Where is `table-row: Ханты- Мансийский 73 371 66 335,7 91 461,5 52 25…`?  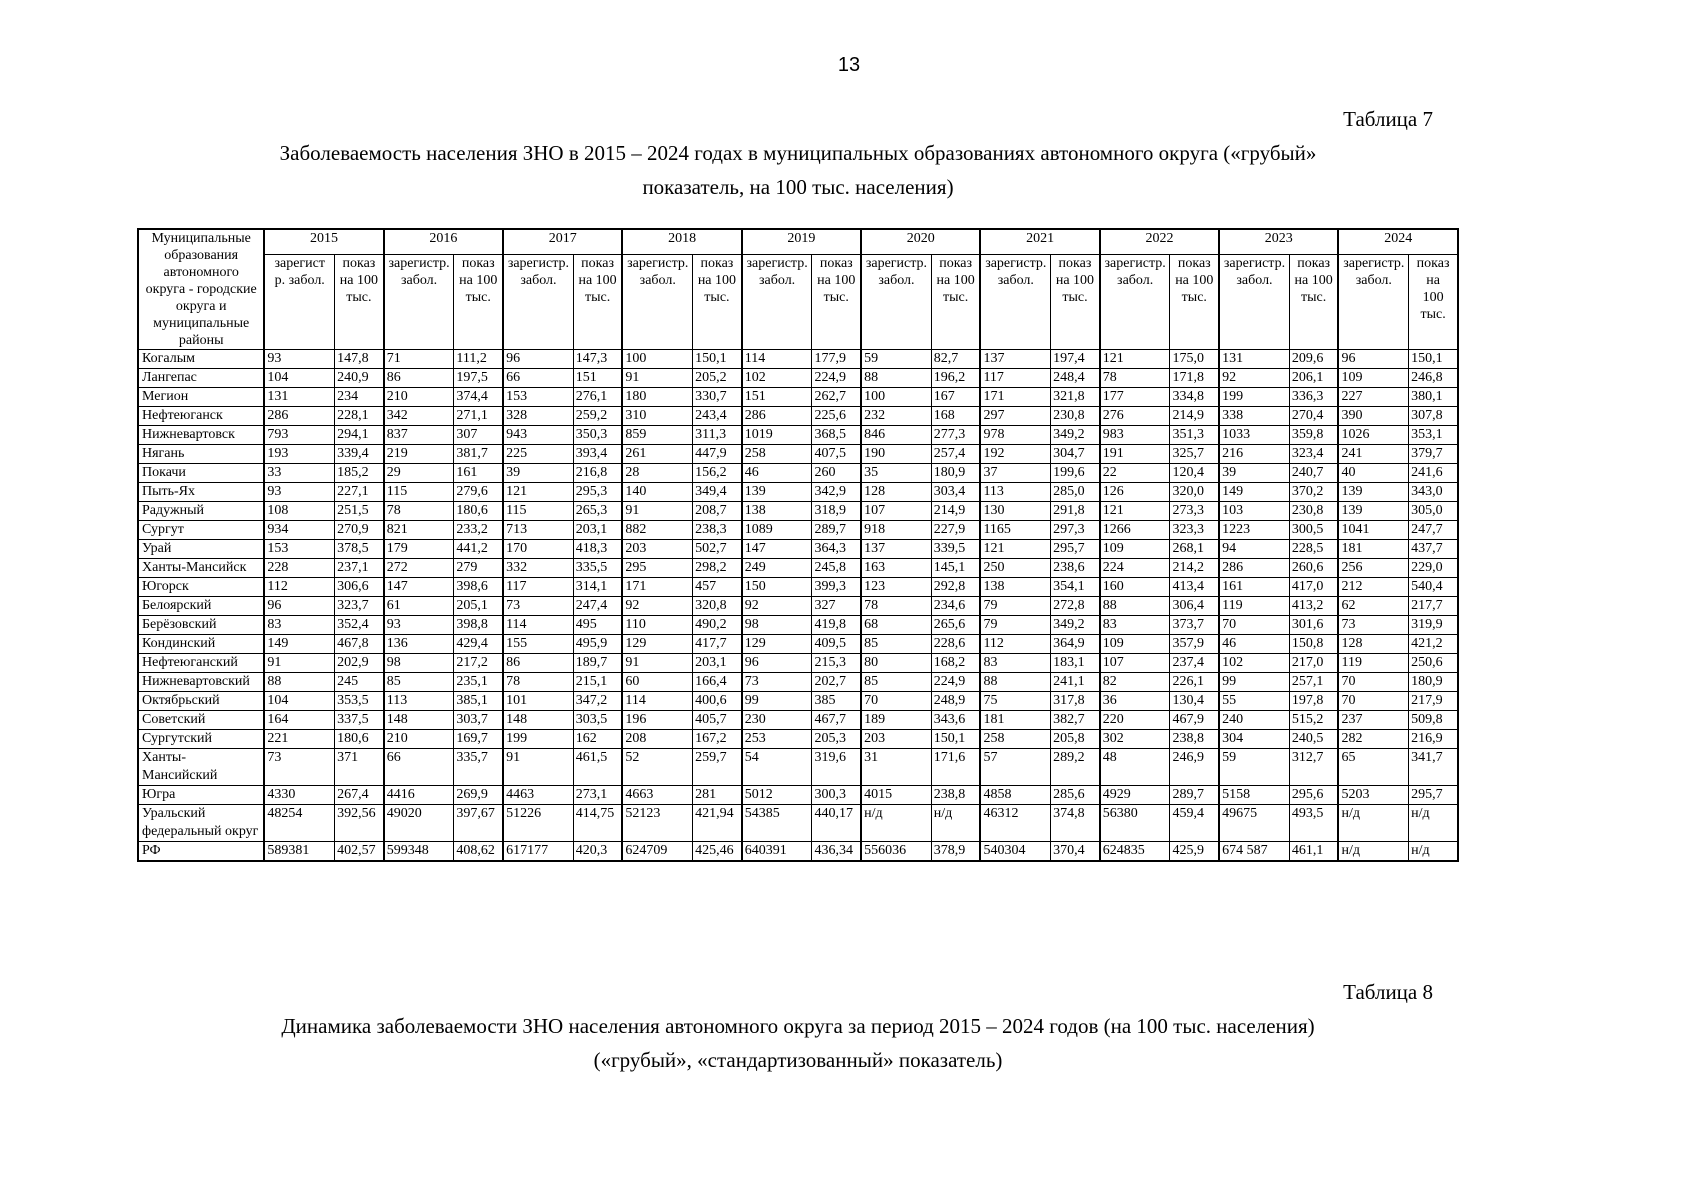 table-row: Ханты- Мансийский 73 371 66 335,7 91 461,5 52 25… is located at coordinates (798, 767).